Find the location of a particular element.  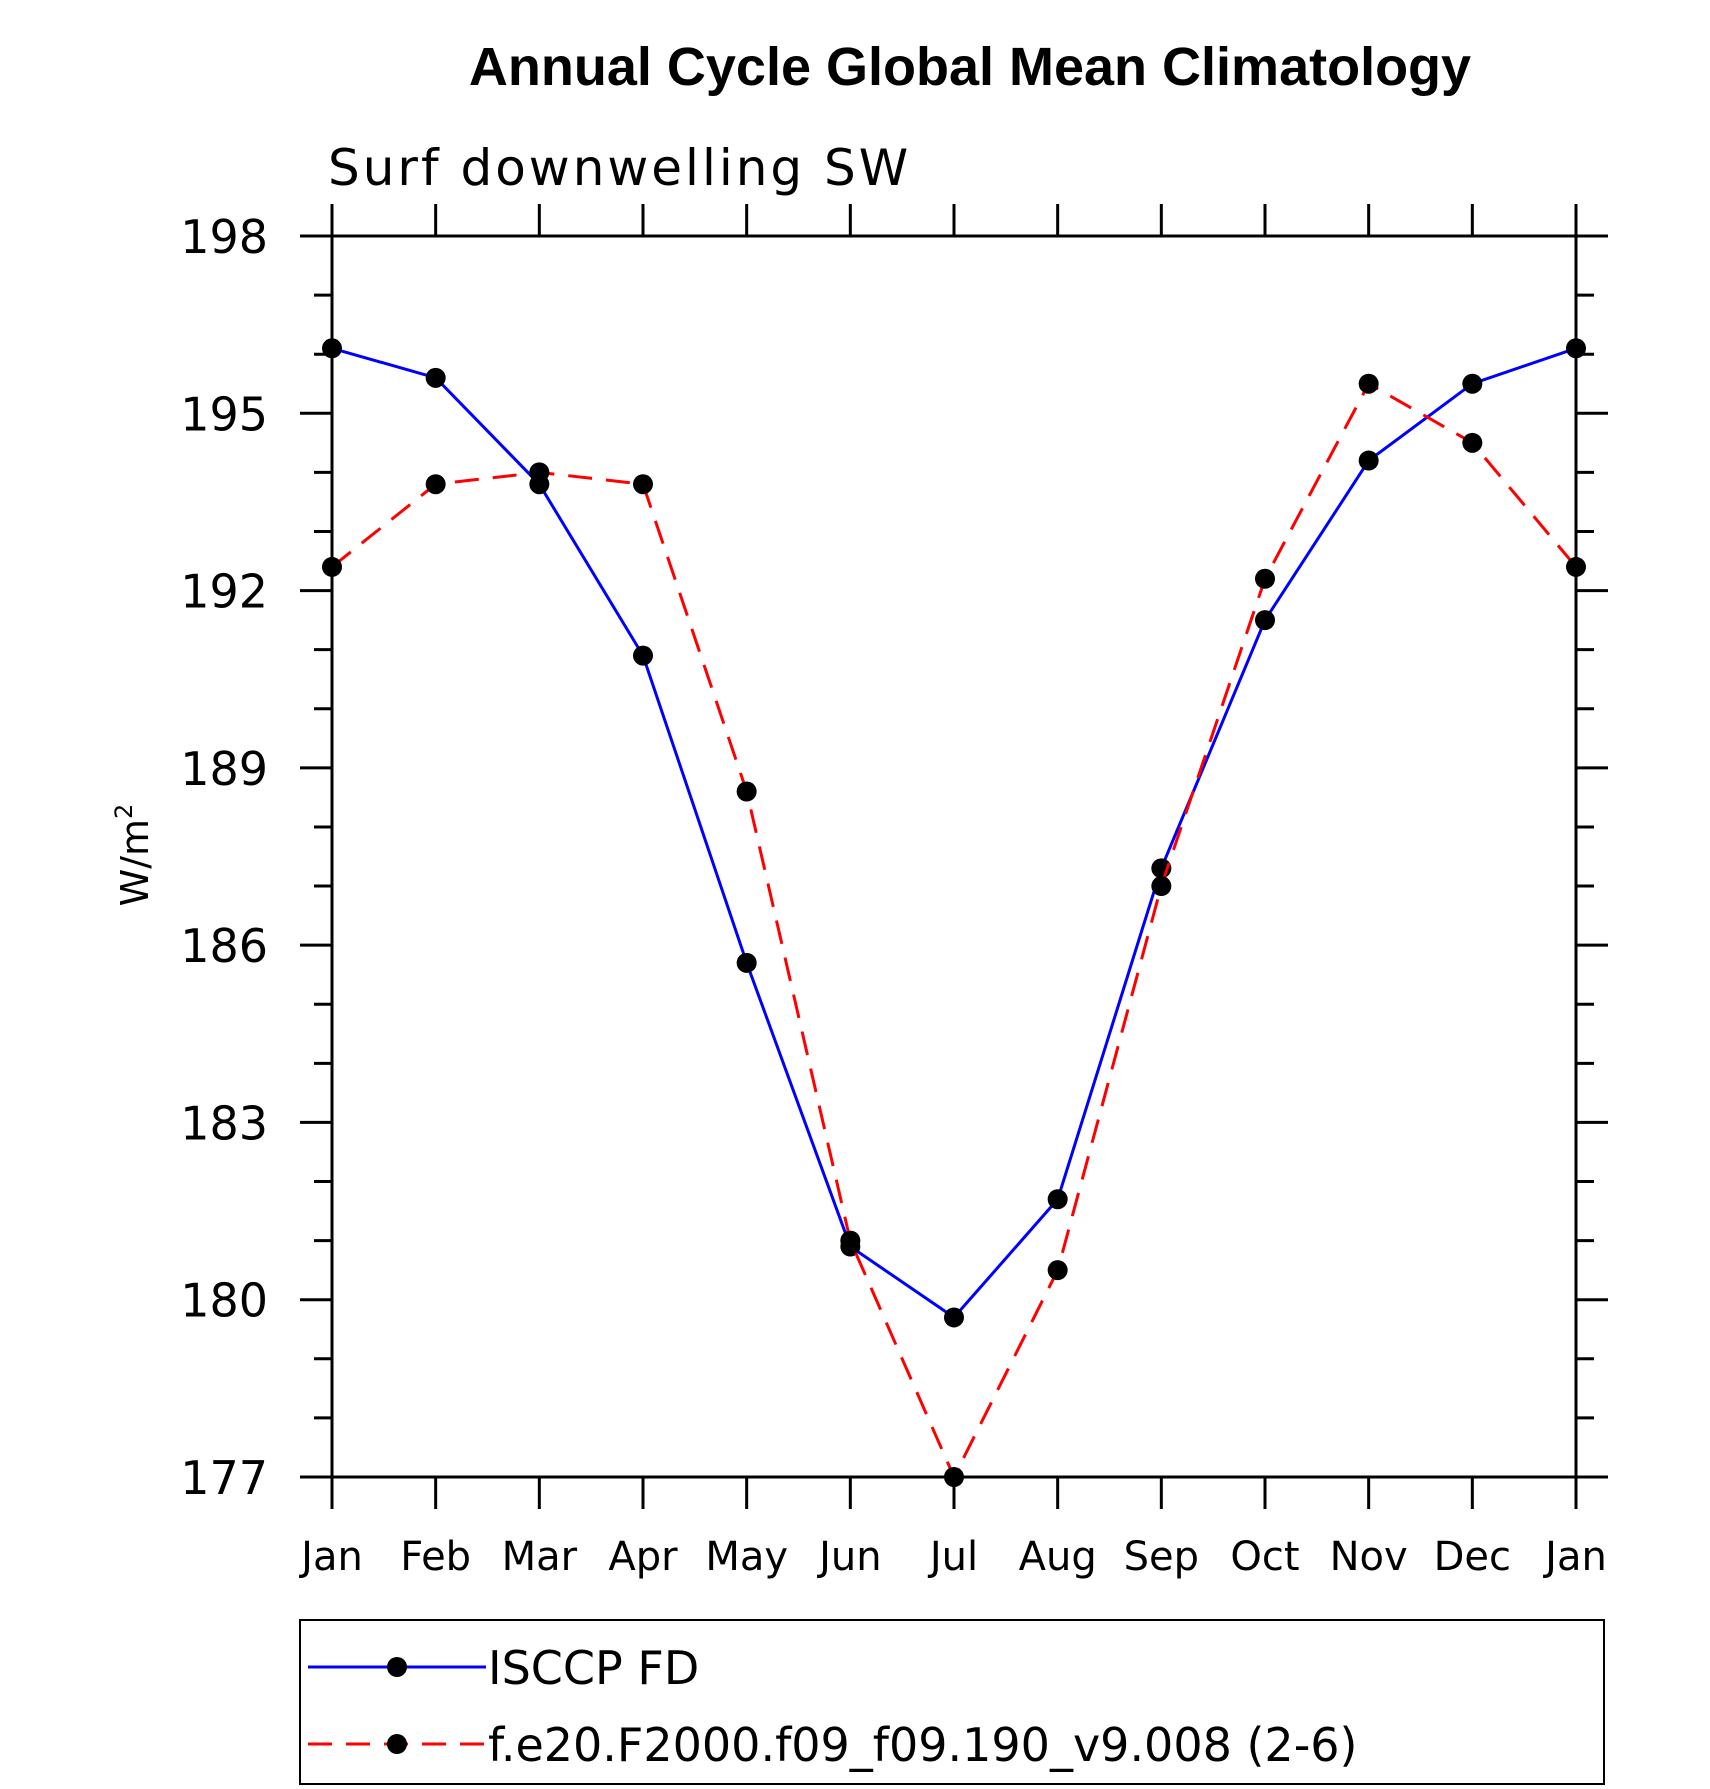

x-tick-label: Jul is located at coordinates (952, 1557).